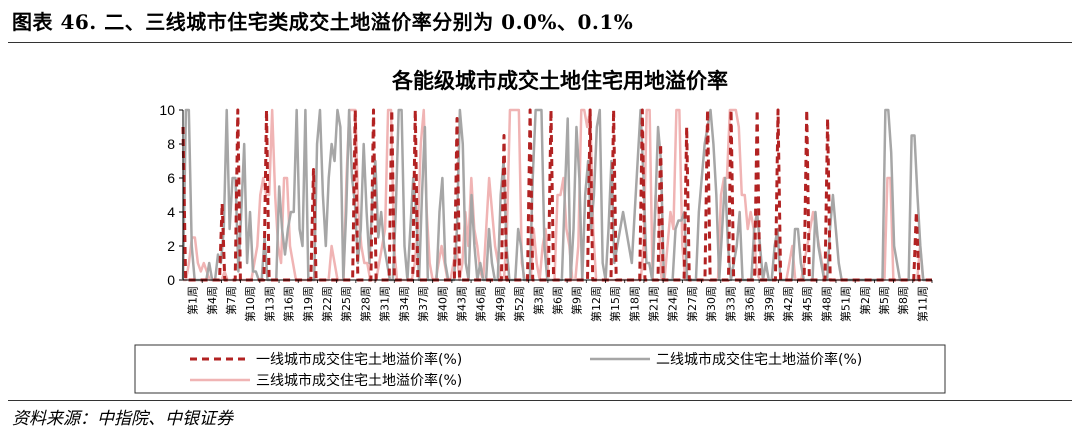 Image resolution: width=1080 pixels, height=440 pixels. I want to click on figure-title: 图表 46. 二、三线城市住宅类成交土地溢价率分别为 0.0%、0.1%, so click(323, 22).